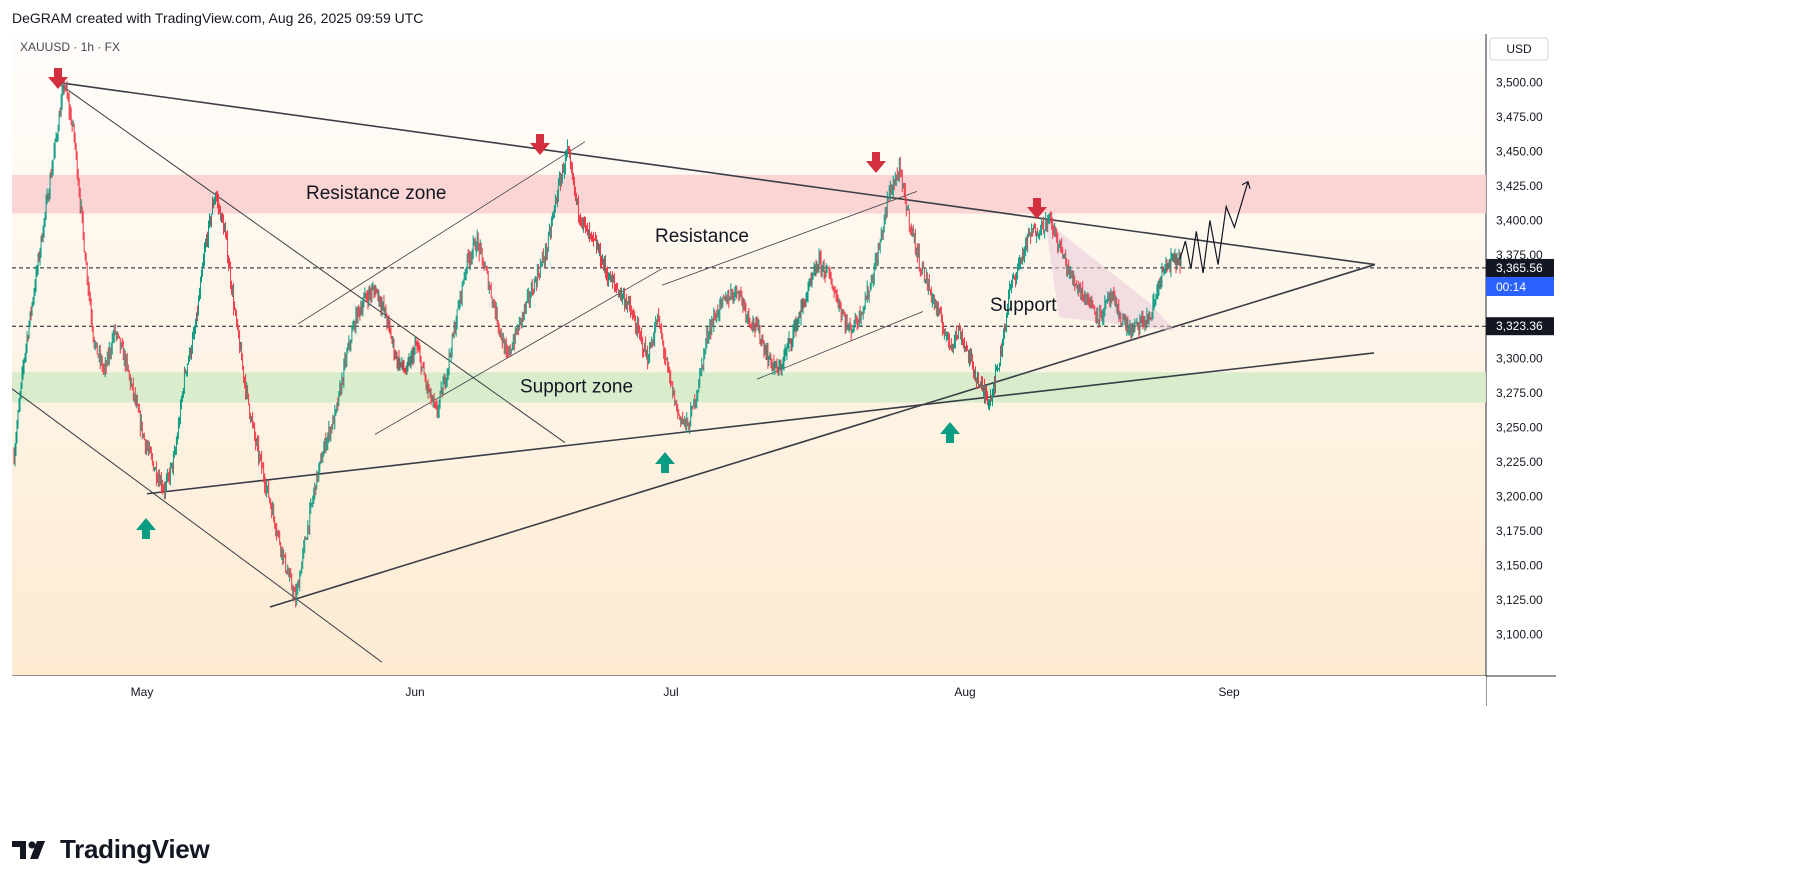 The width and height of the screenshot is (1804, 888). What do you see at coordinates (70, 47) in the screenshot?
I see `symbol-label: XAUUSD · 1h · FX` at bounding box center [70, 47].